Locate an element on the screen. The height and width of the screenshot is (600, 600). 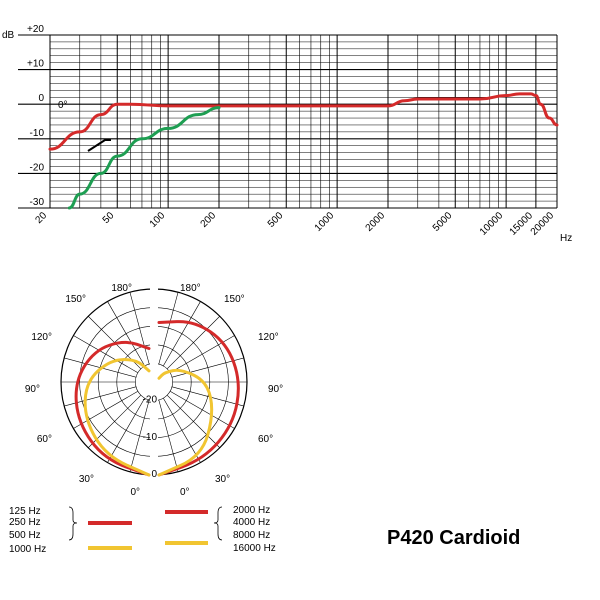
polar-radius-labels: 0 -10 -20 is located at coordinates (150, 437).